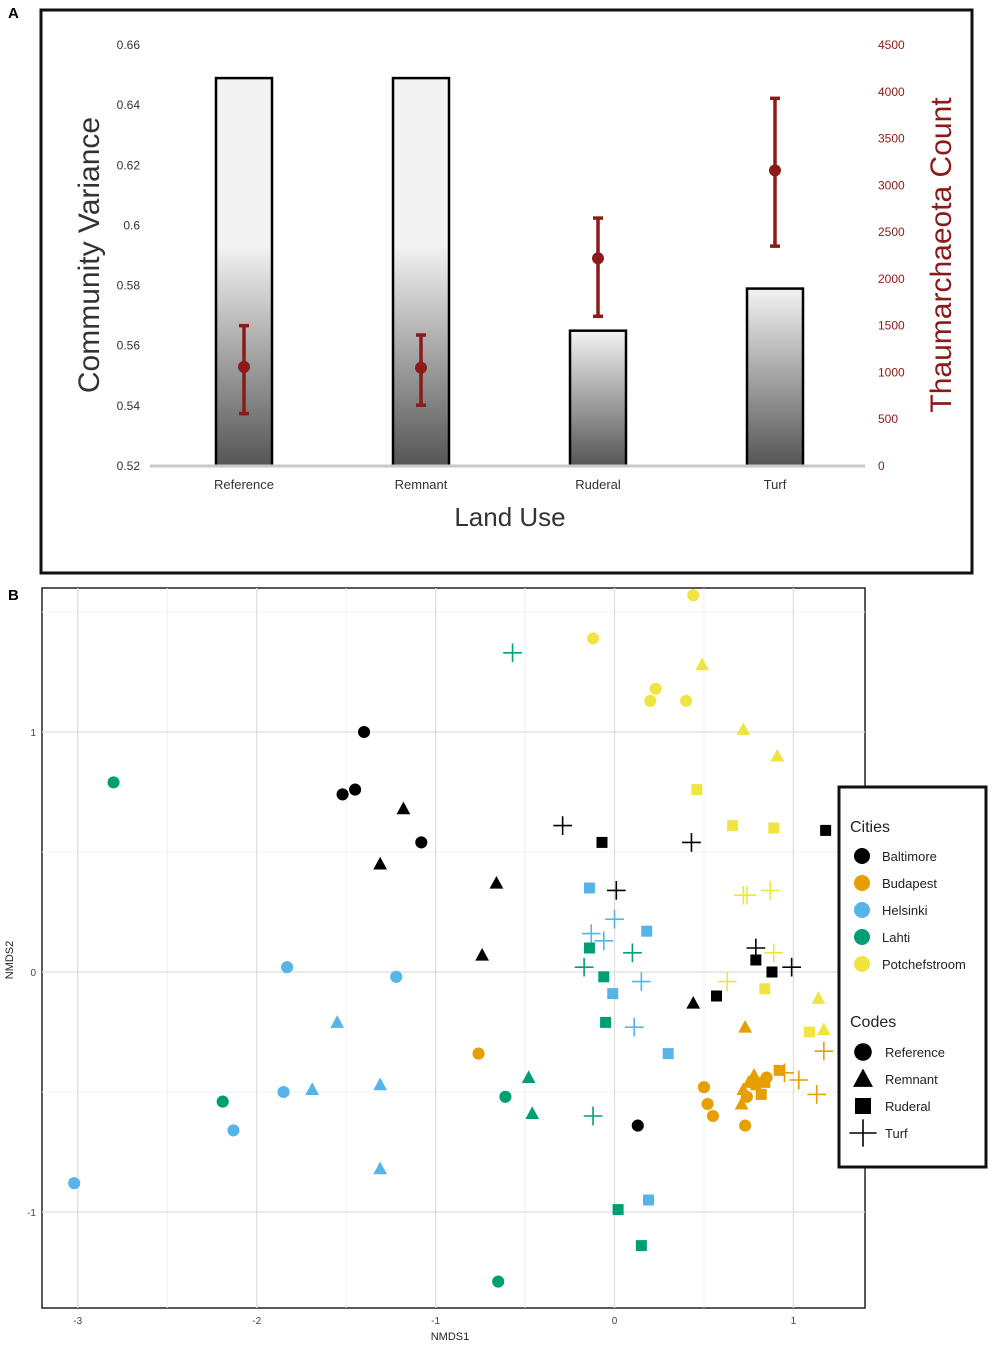 The image size is (1000, 1361). I want to click on x-axis-title: Land Use, so click(509, 517).